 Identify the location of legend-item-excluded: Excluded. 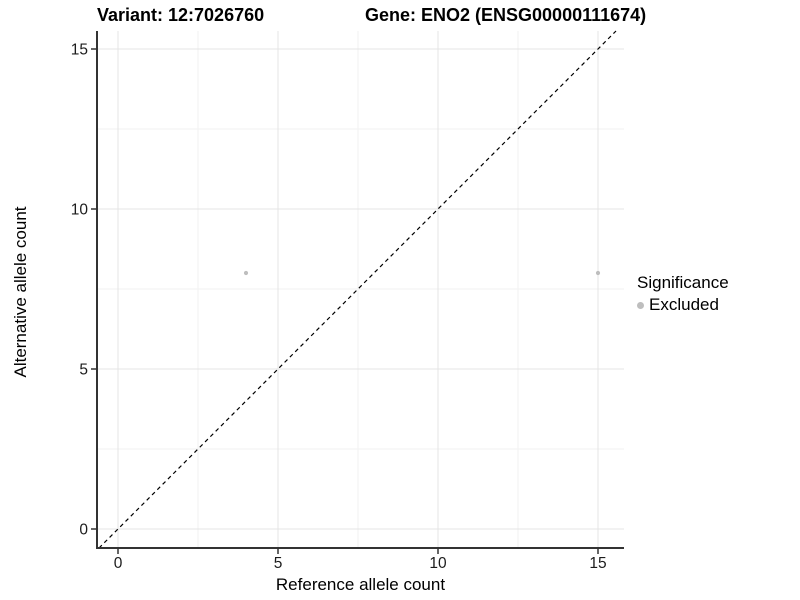
(683, 305).